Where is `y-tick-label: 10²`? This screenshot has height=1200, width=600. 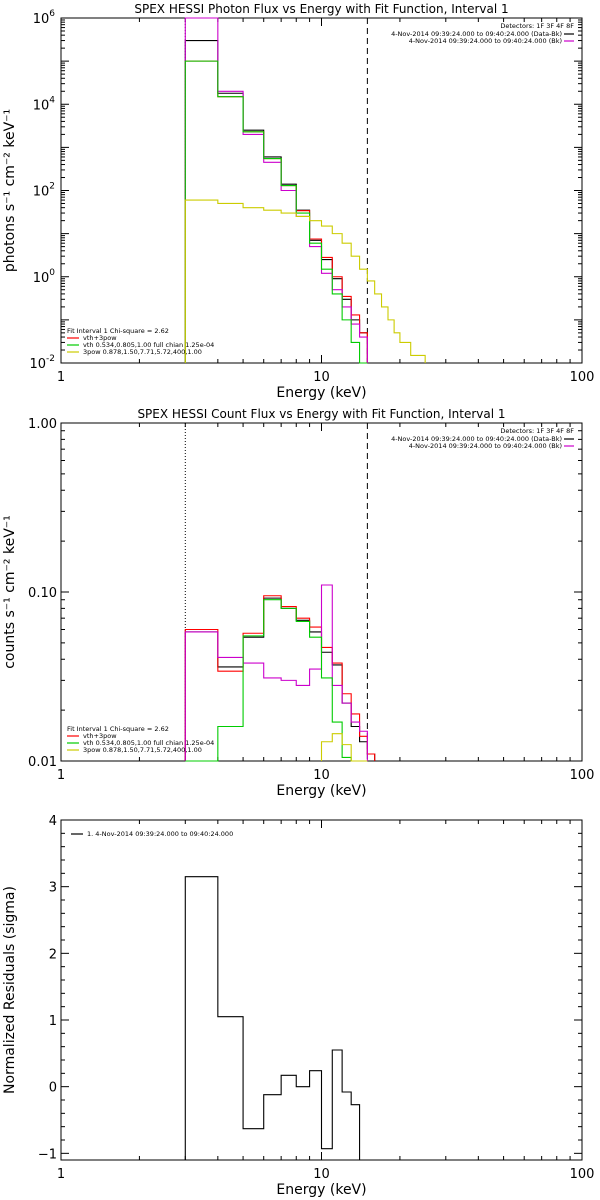
y-tick-label: 10² is located at coordinates (44, 191).